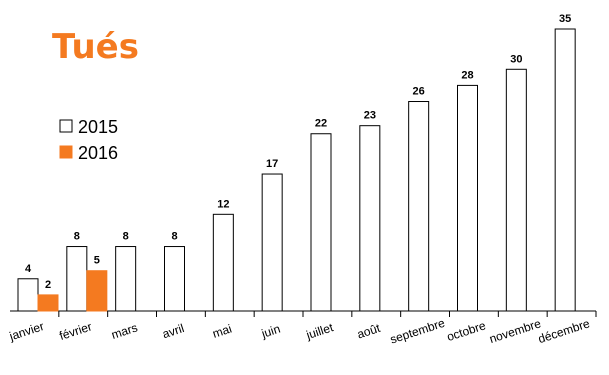  I want to click on value-label-2016-janvier: 2, so click(48, 285).